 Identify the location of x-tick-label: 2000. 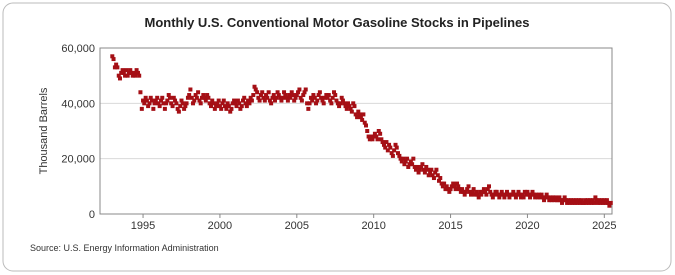
(220, 226).